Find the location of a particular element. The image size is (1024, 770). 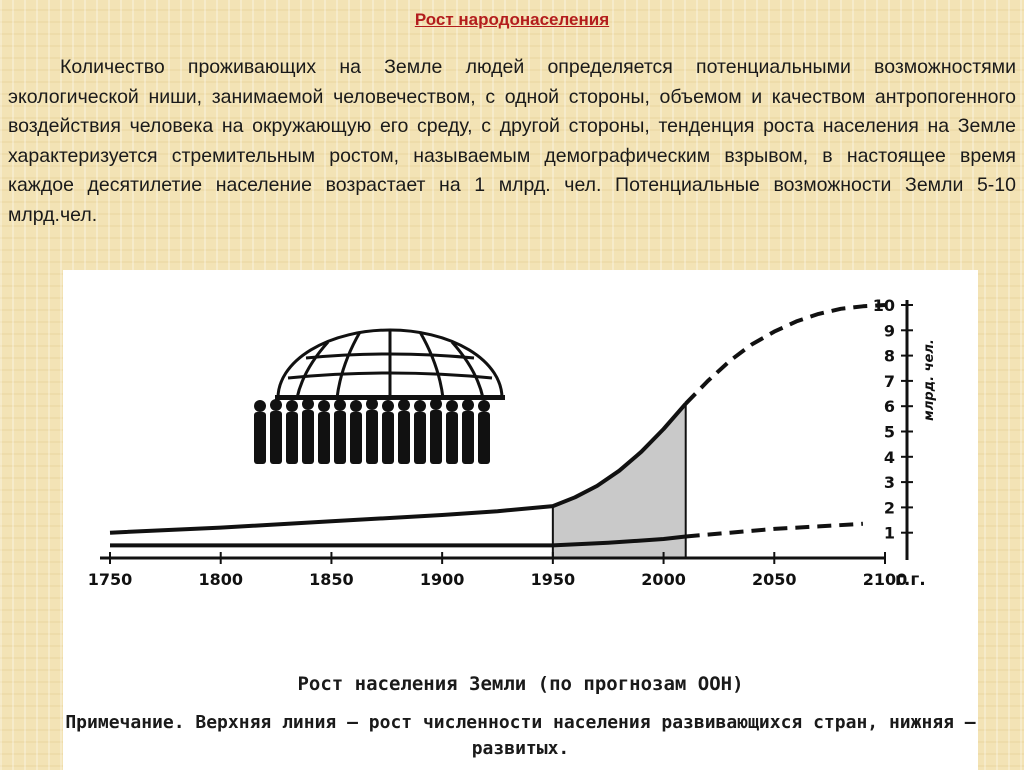

x-tick-label: 1750 is located at coordinates (110, 579).